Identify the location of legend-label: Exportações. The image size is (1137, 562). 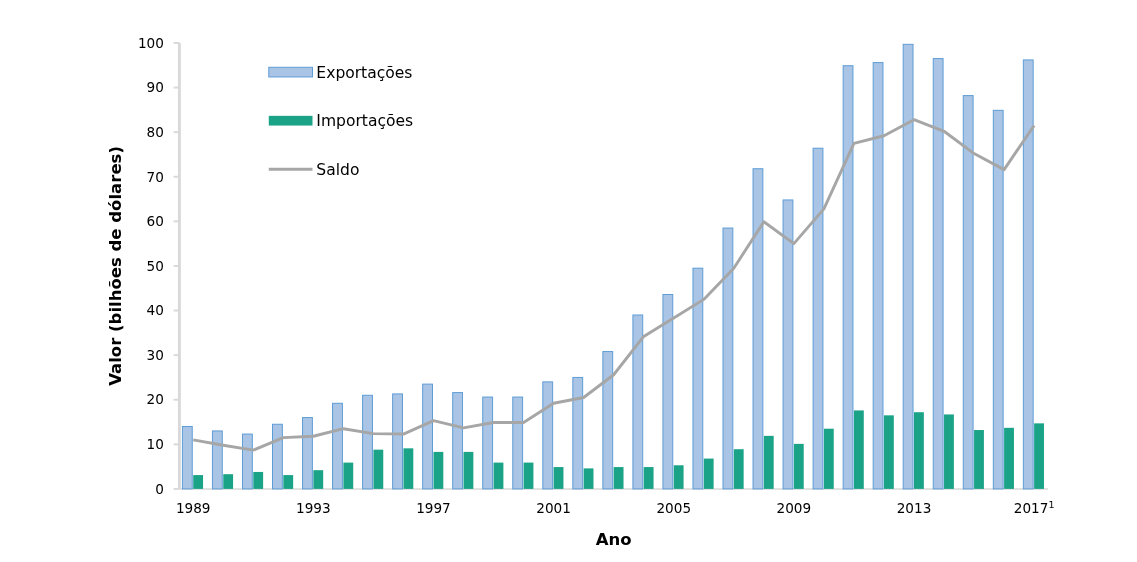
(364, 72).